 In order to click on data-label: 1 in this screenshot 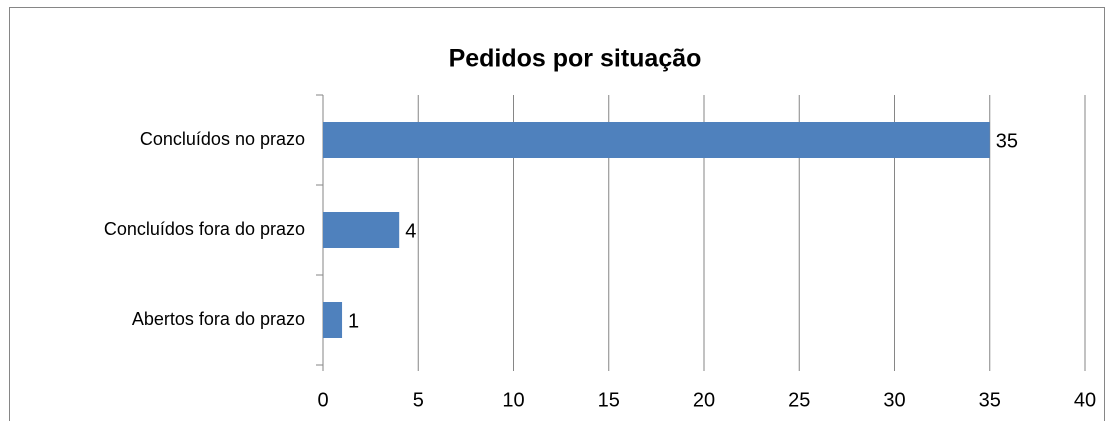, I will do `click(353, 321)`.